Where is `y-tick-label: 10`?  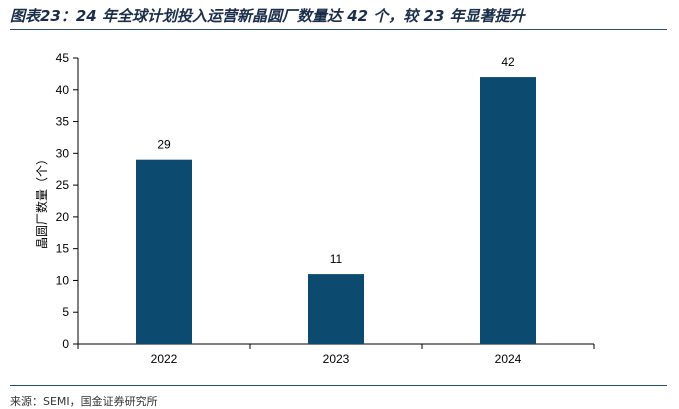 y-tick-label: 10 is located at coordinates (63, 280).